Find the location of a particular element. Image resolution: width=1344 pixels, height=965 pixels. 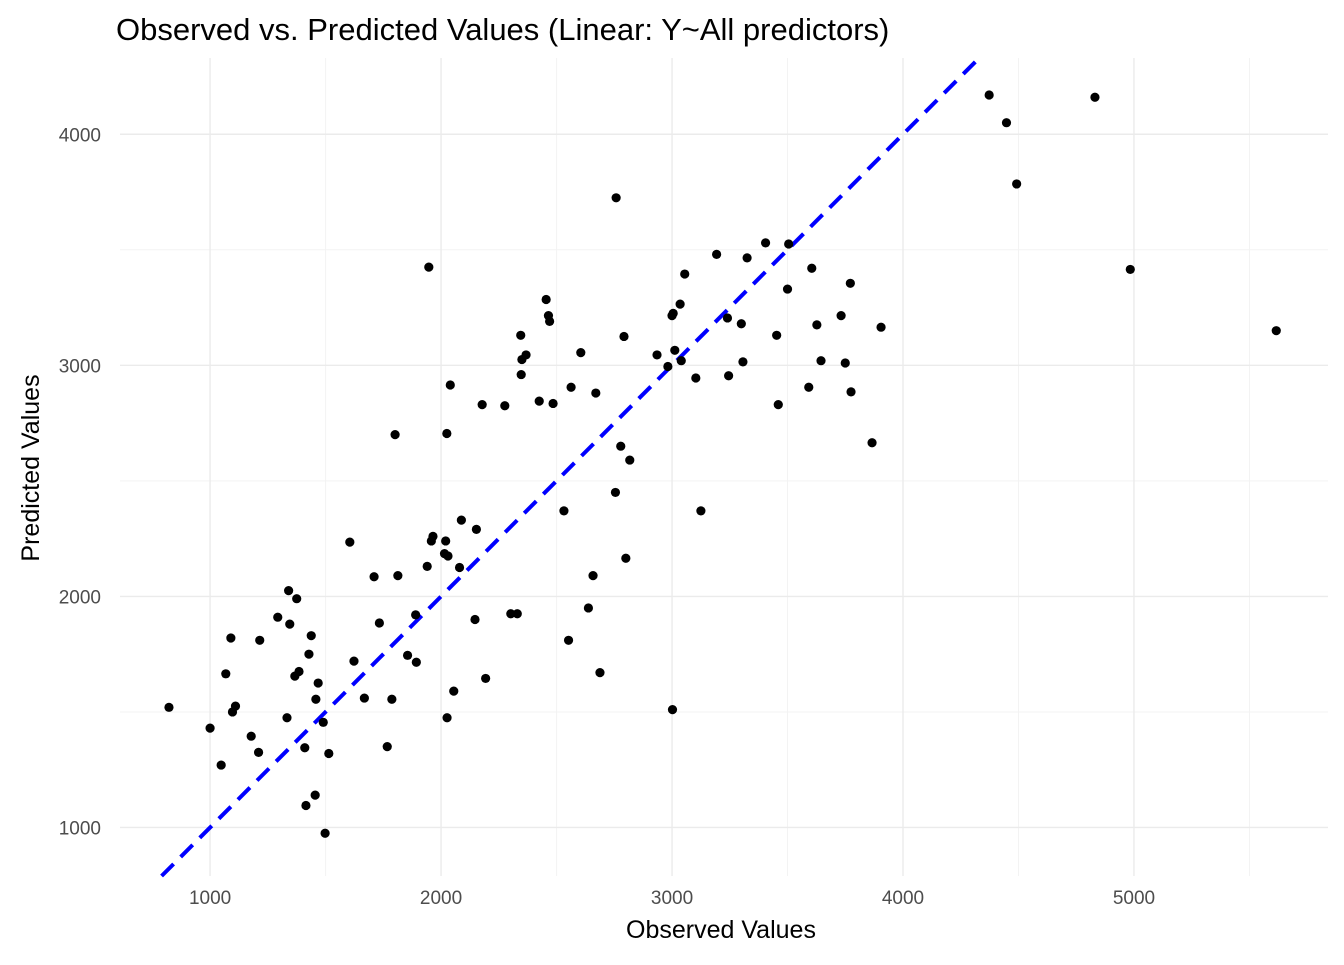

x-tick-label: 1000 is located at coordinates (210, 898).